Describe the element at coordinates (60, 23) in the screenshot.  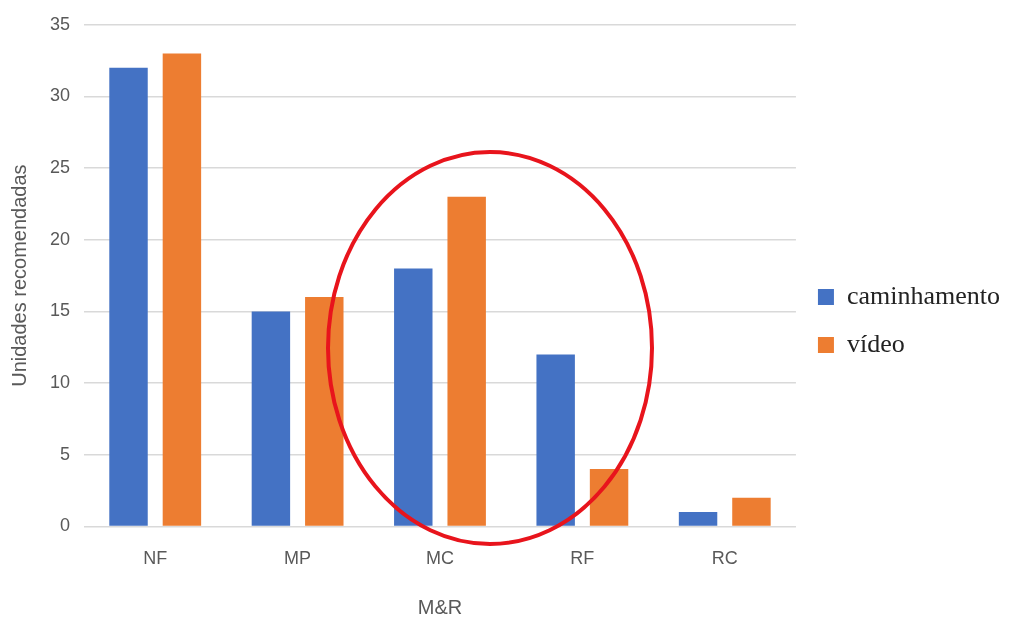
I see `y-tick-label: 35` at that location.